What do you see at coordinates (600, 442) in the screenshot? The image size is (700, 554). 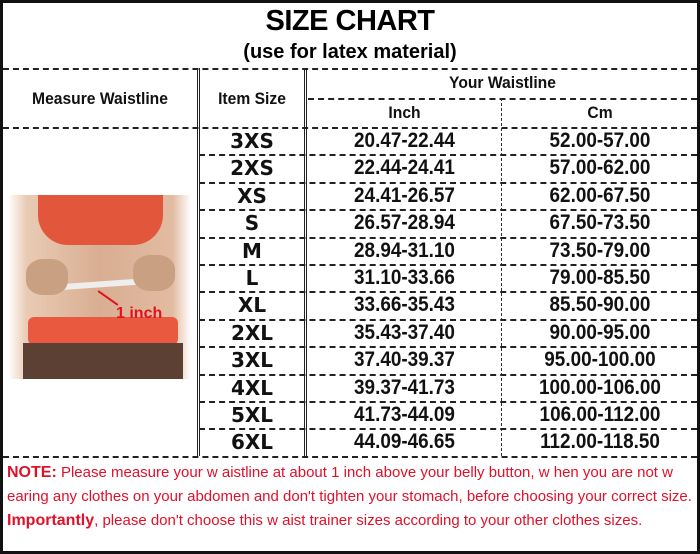 I see `cm-range: 112.00-118.50` at bounding box center [600, 442].